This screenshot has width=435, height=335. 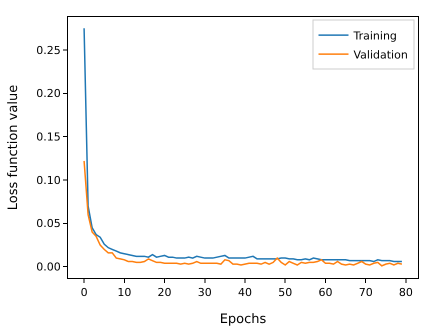 What do you see at coordinates (48, 180) in the screenshot?
I see `y-tick-label: 0.10` at bounding box center [48, 180].